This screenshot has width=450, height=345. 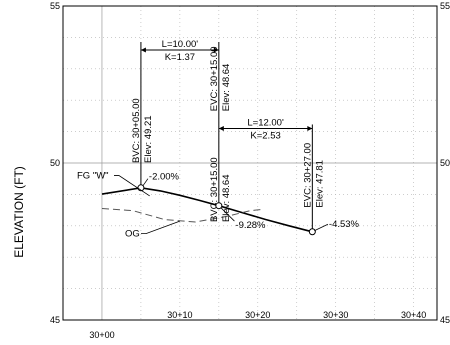 What do you see at coordinates (214, 189) in the screenshot?
I see `bvc2-station-label: BVC: 30+15.00` at bounding box center [214, 189].